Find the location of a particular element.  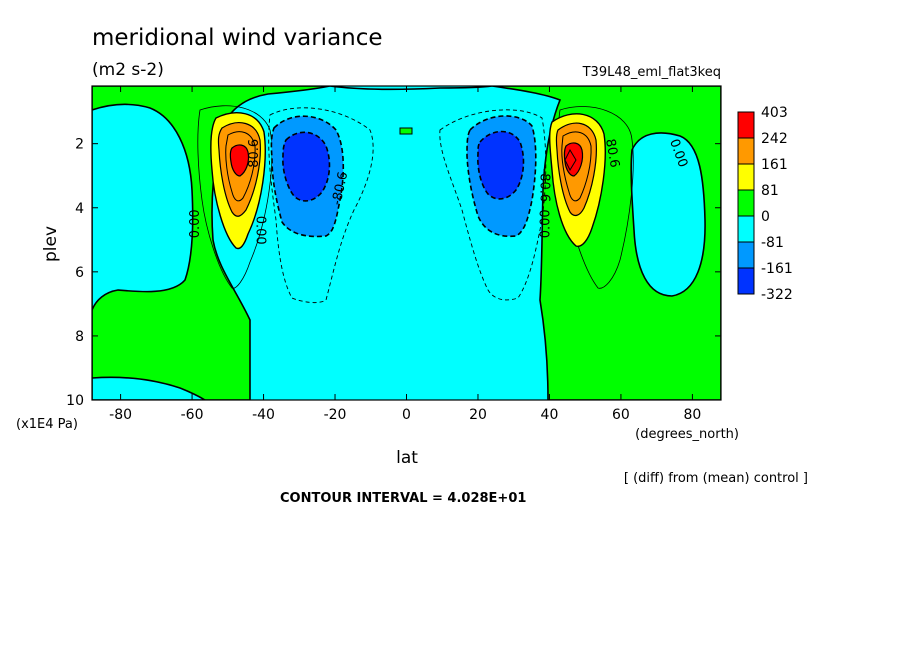

negative-pocket-west is located at coordinates (143, 207).